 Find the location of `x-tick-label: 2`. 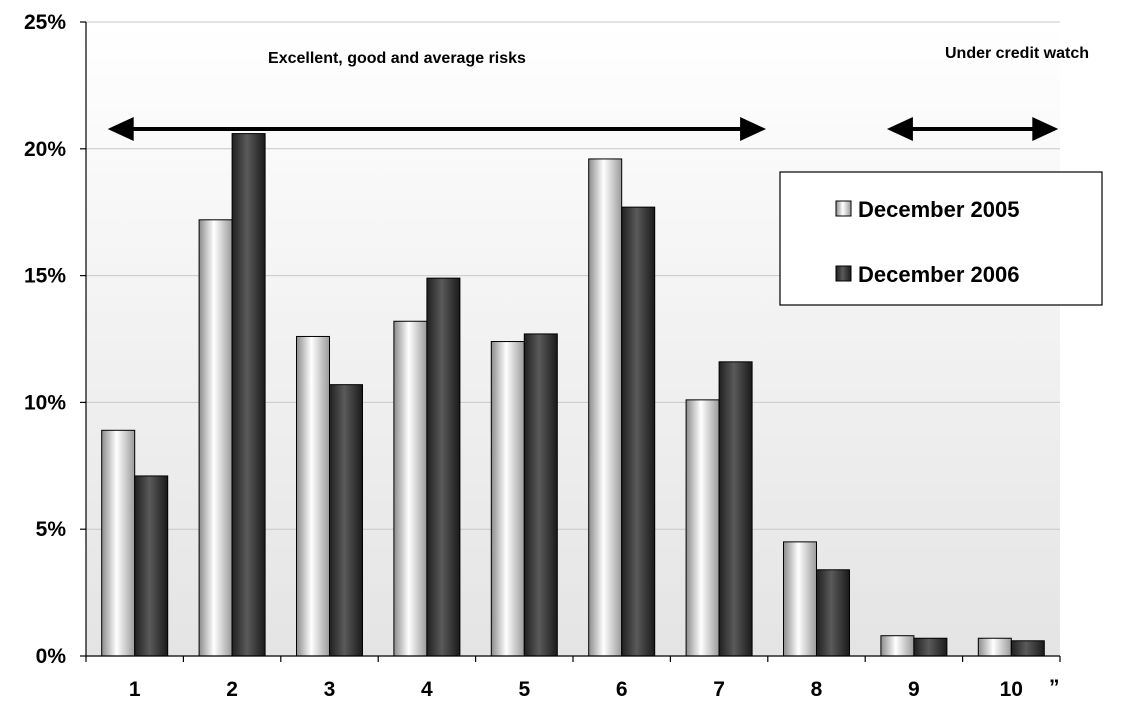

x-tick-label: 2 is located at coordinates (232, 689).